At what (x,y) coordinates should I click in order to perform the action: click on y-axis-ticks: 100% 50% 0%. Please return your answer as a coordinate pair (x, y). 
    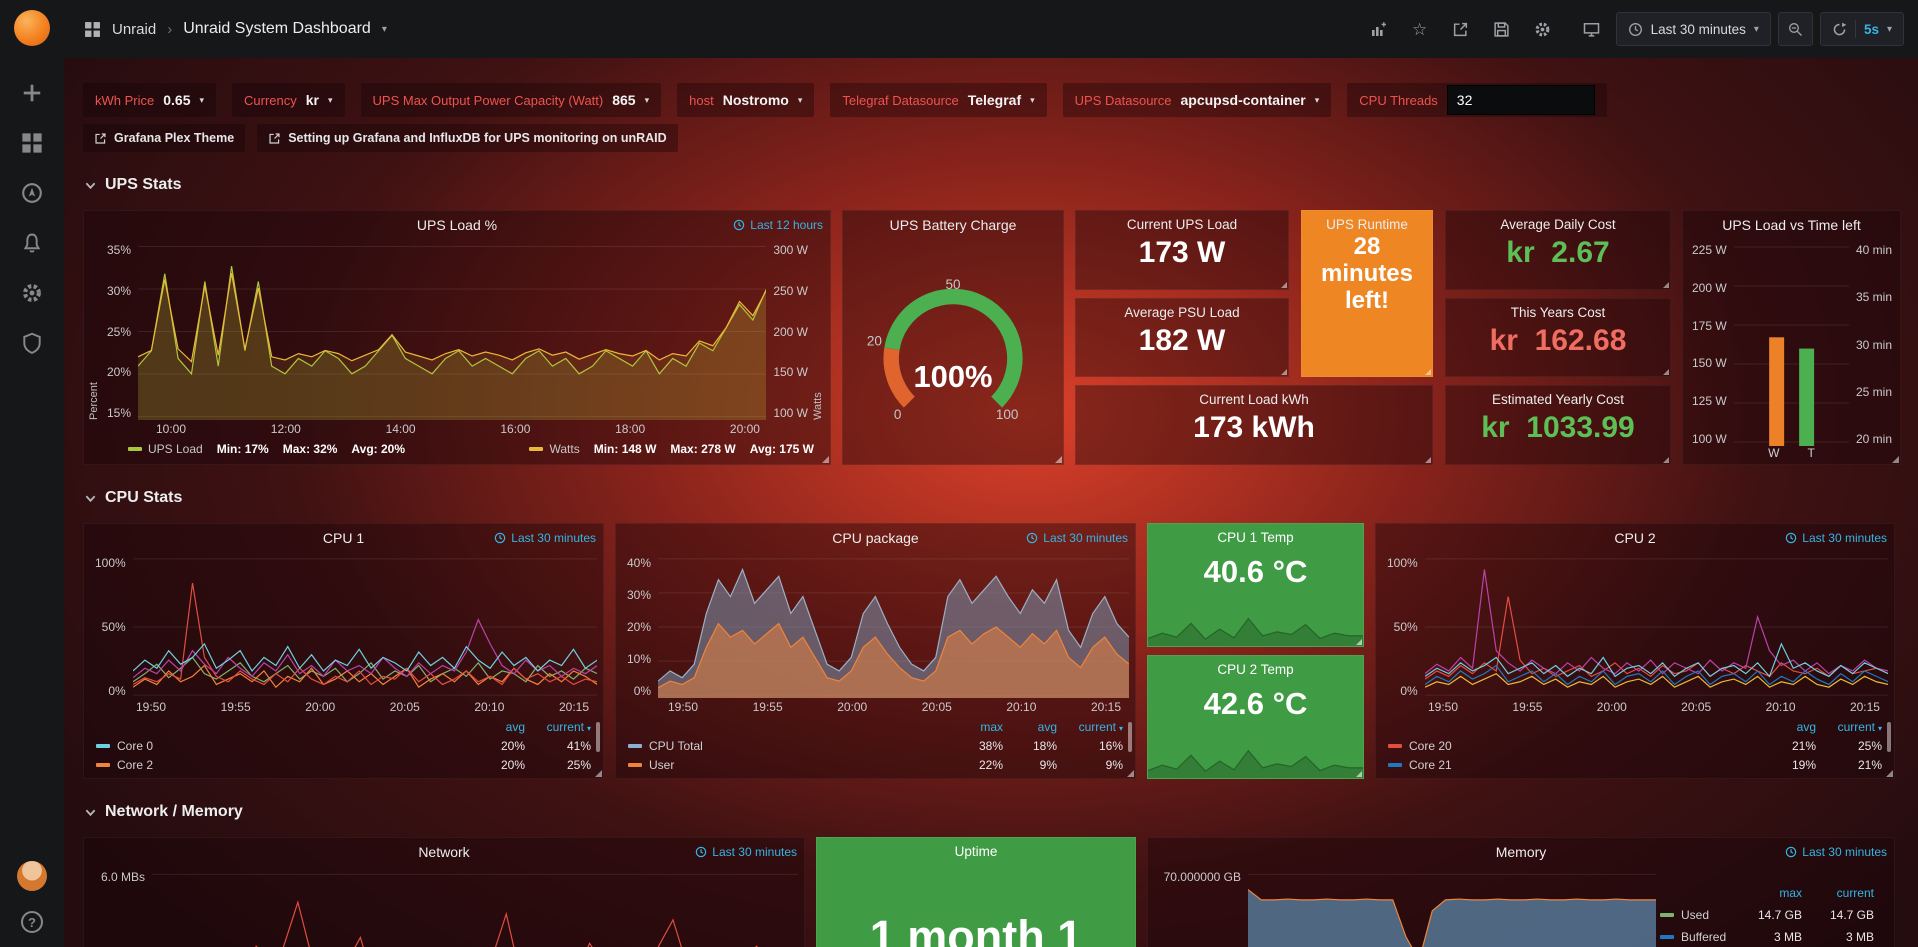
    Looking at the image, I should click on (1402, 627).